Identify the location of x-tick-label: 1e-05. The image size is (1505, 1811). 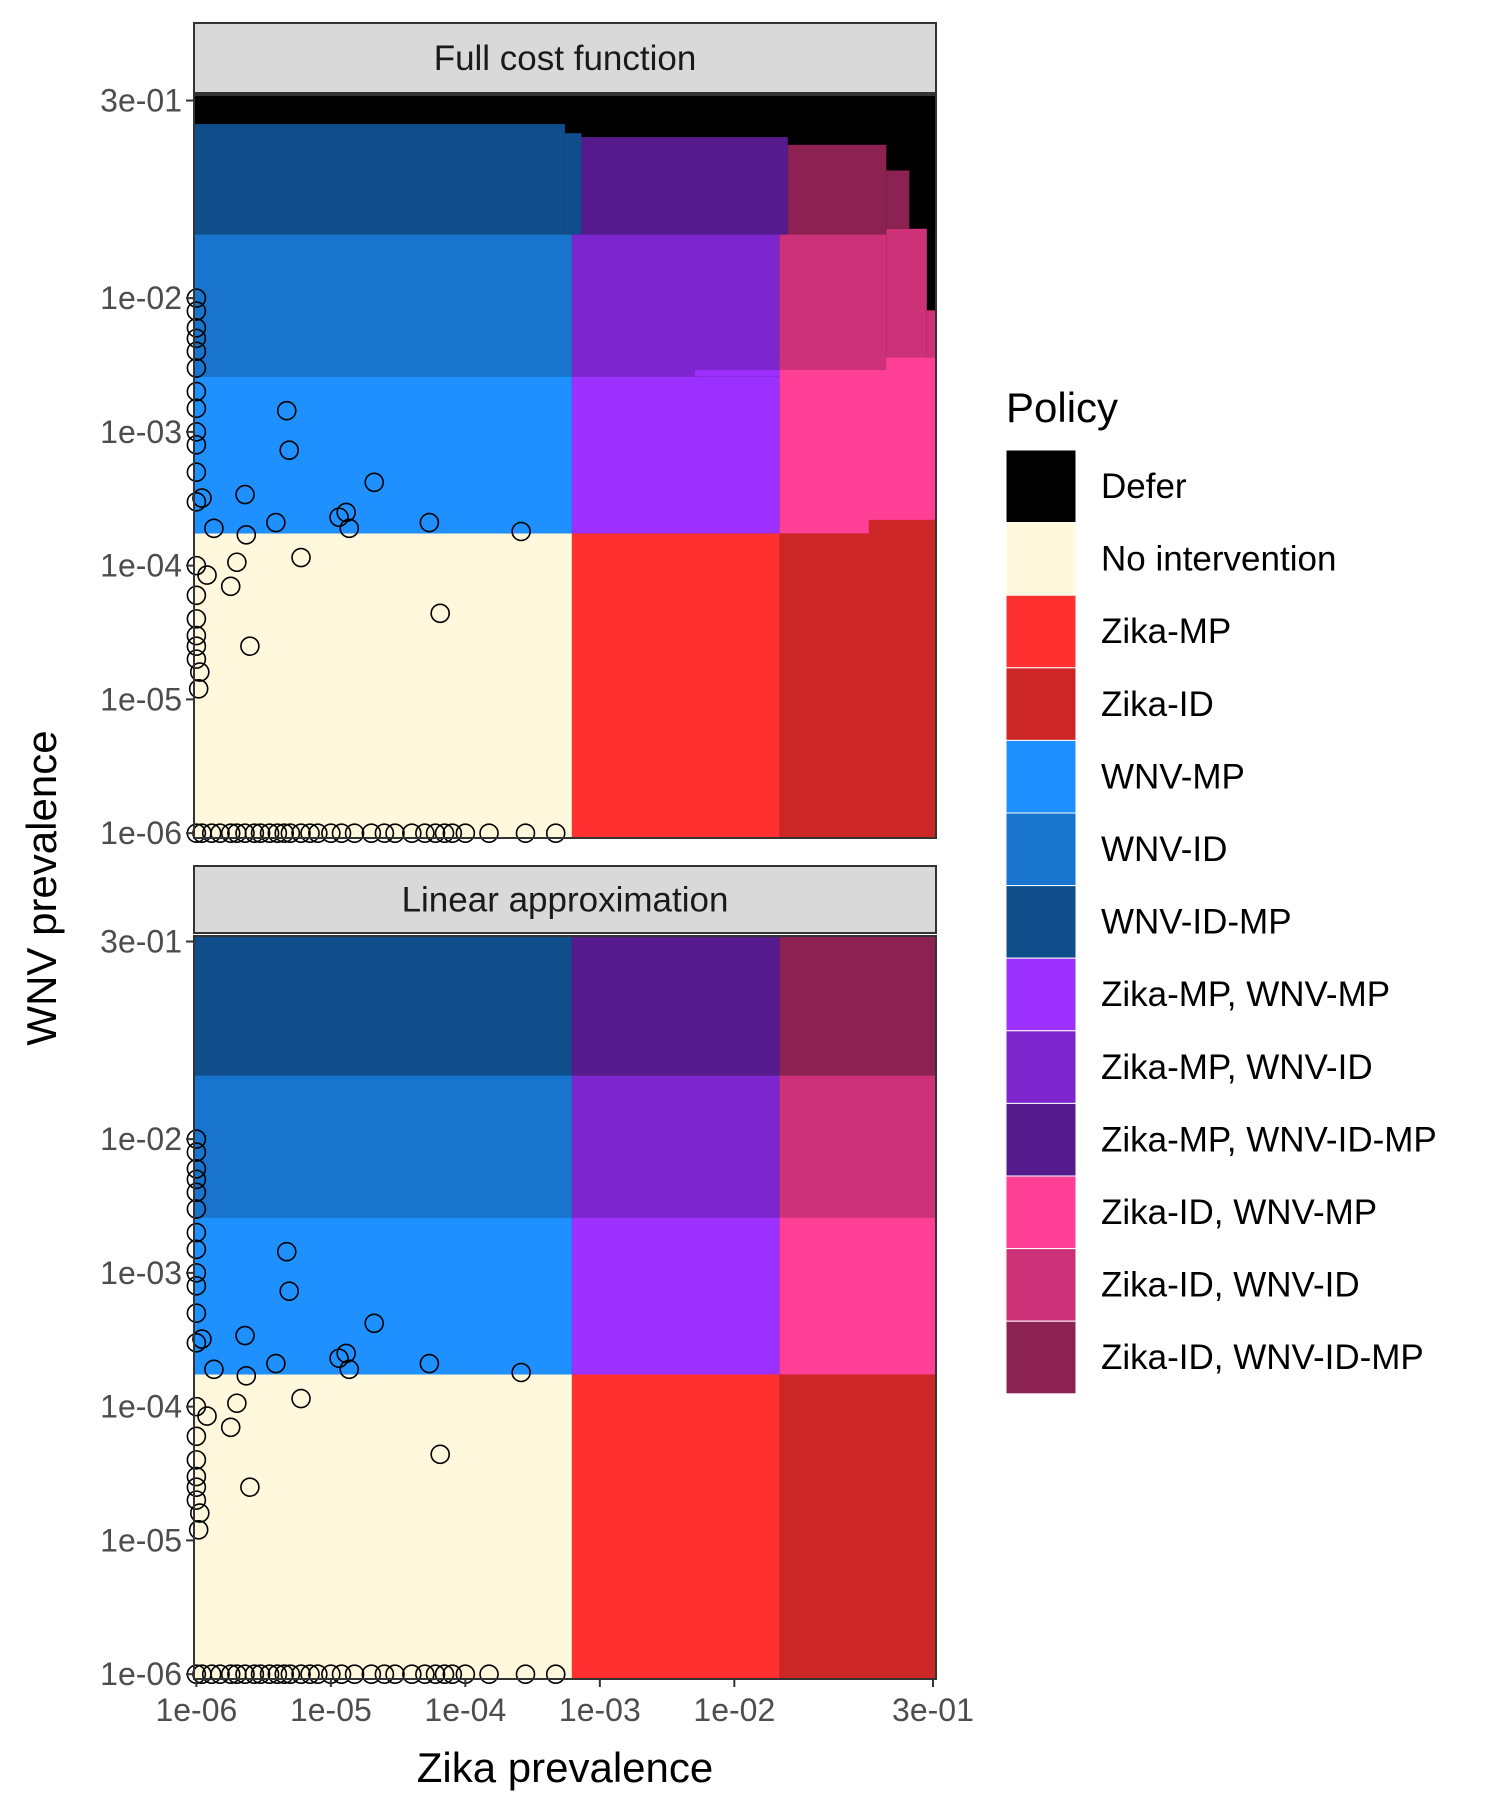
(331, 1710).